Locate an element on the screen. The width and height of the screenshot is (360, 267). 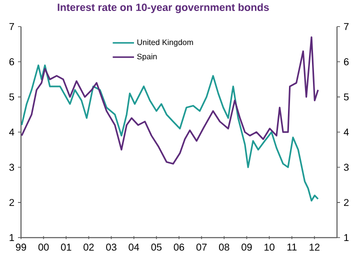
chart-title: Interest rate on 10-year government bonds is located at coordinates (163, 9).